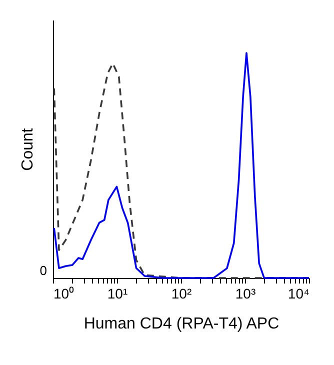  Describe the element at coordinates (28, 149) in the screenshot. I see `y-axis-title: Count` at that location.